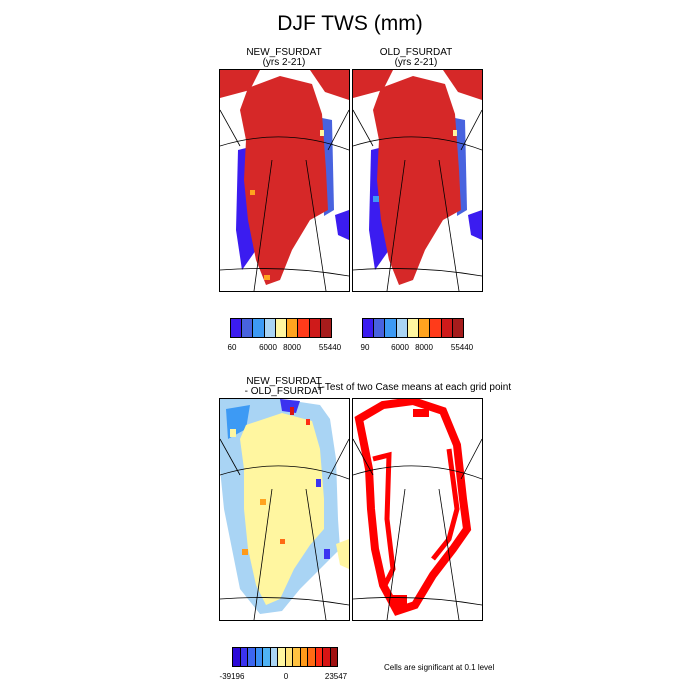 This screenshot has width=700, height=700. I want to click on panel-title-line1: OLD_FSURDAT, so click(416, 52).